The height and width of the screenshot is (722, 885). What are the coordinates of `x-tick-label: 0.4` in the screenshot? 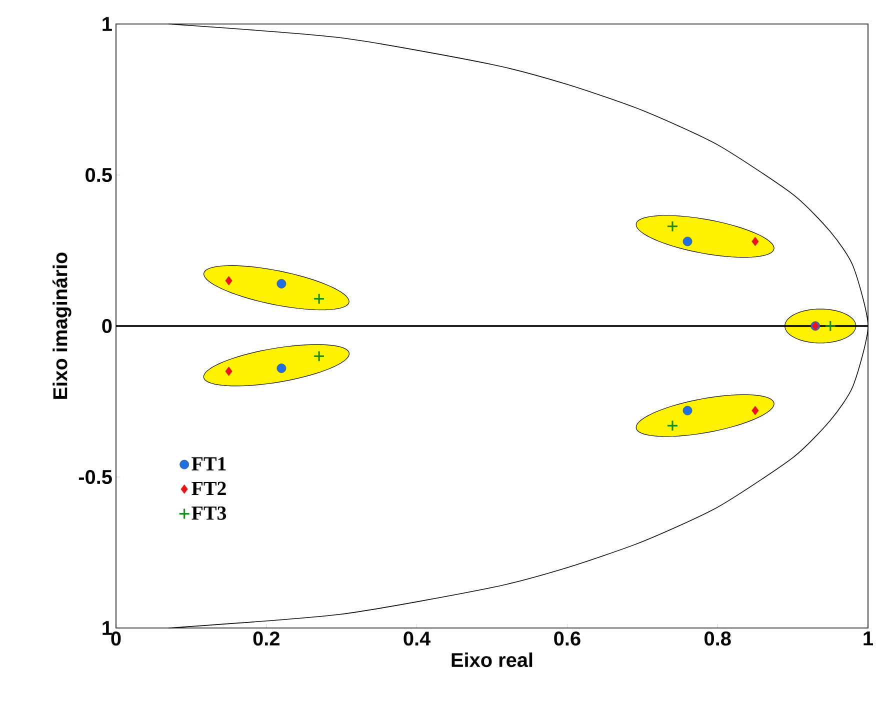 It's located at (417, 639).